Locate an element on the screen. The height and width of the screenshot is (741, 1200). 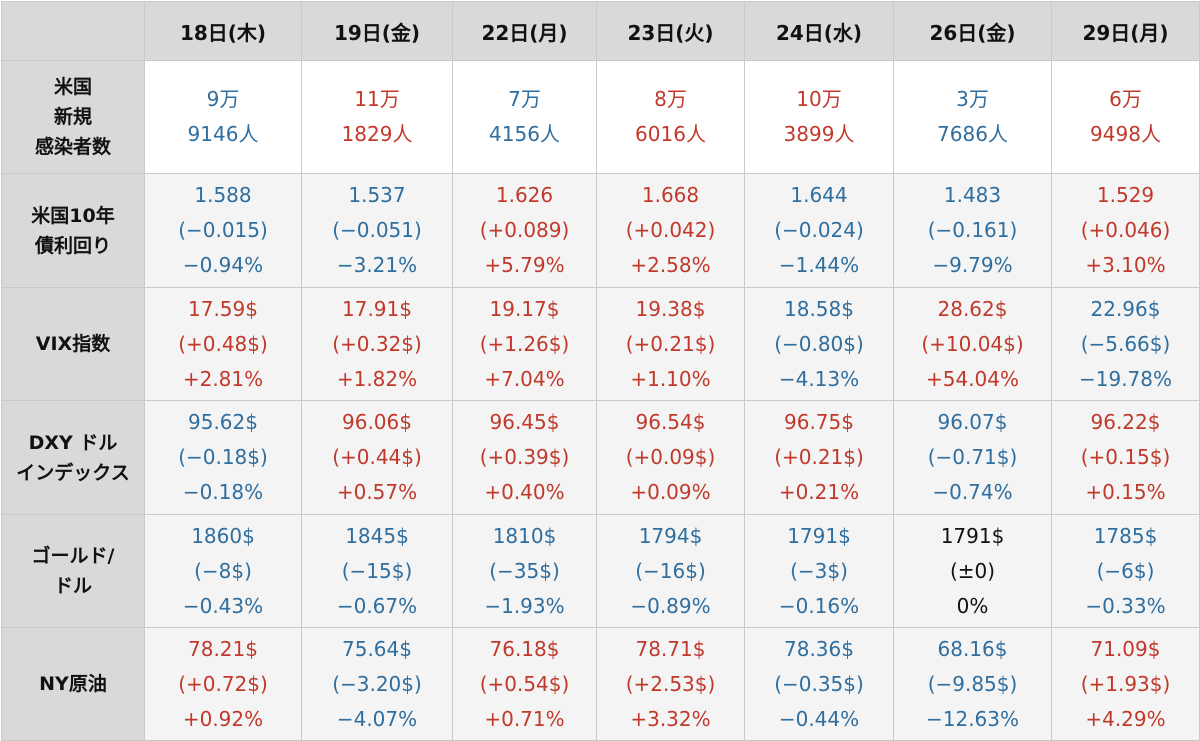
cell-value: 96.07$ is located at coordinates (972, 422).